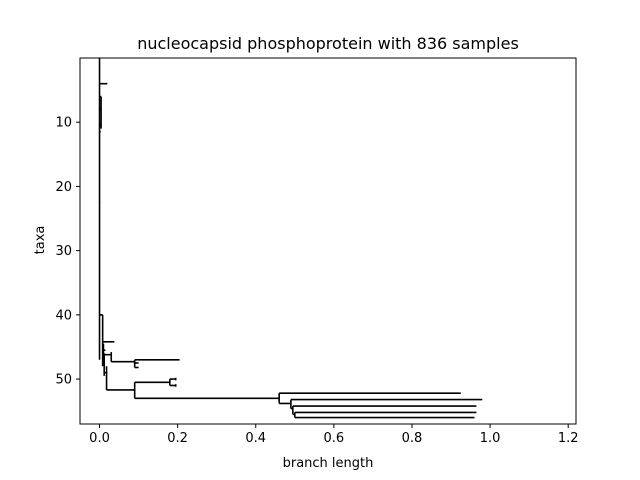  I want to click on x-axis: 0.0 0.2 0.4 0.6 0.8 1.0 1.2, so click(334, 435).